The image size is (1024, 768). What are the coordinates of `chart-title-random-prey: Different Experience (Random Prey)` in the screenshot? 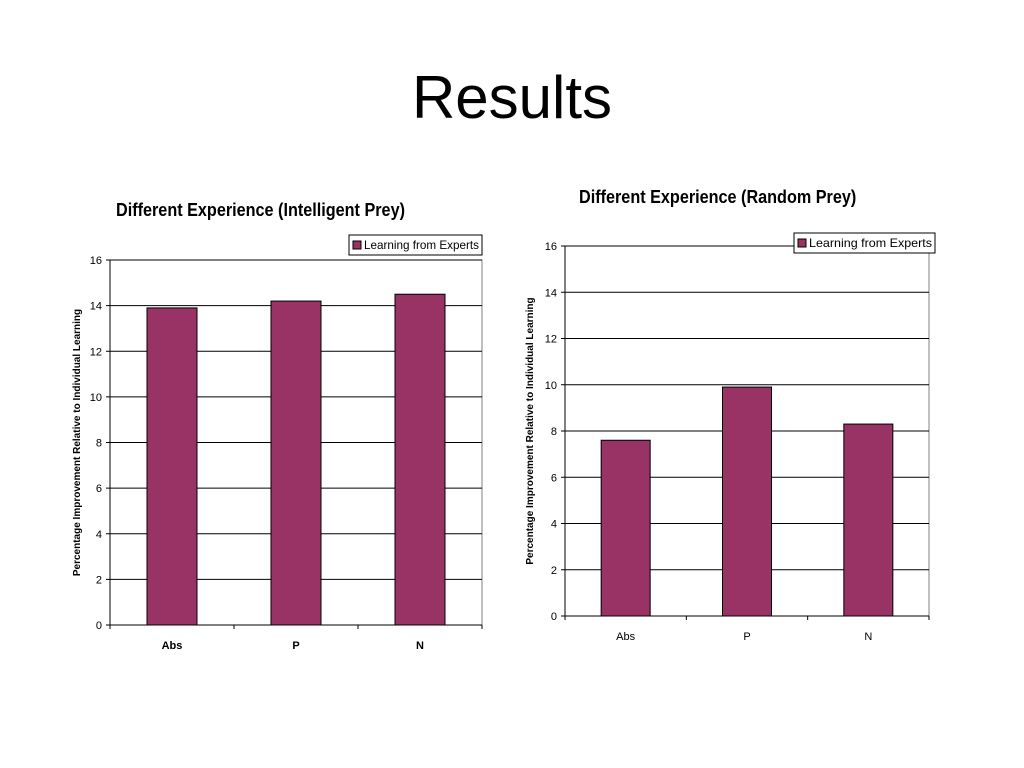 It's located at (718, 197).